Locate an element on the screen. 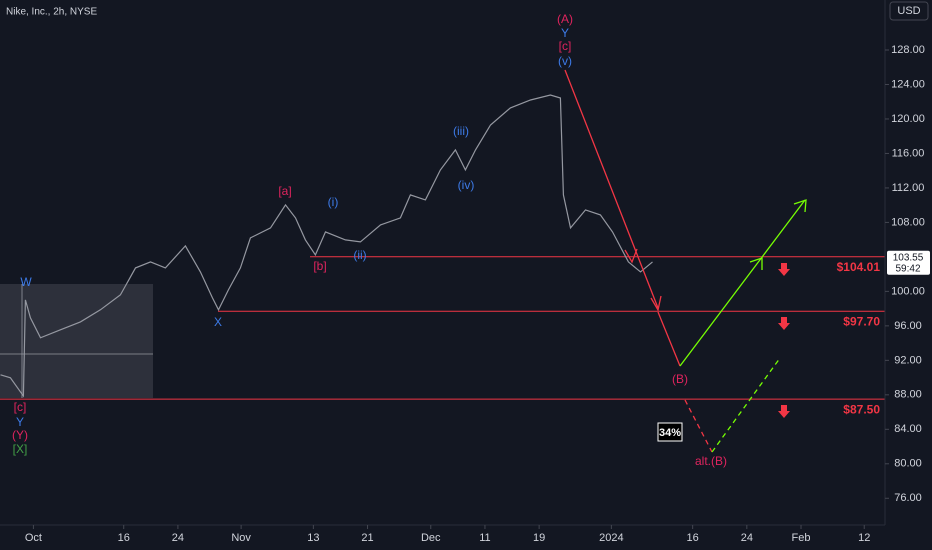 This screenshot has width=932, height=550. wave-label: (v) is located at coordinates (565, 61).